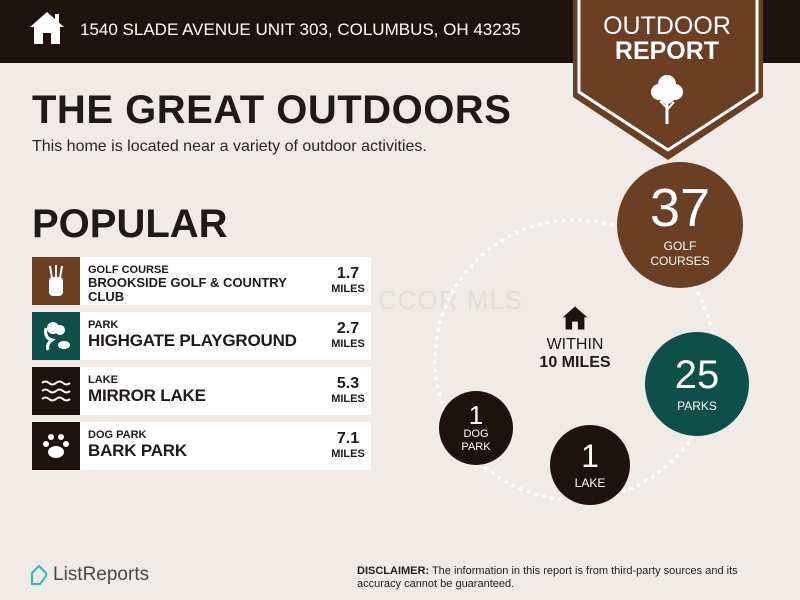 The height and width of the screenshot is (600, 800). Describe the element at coordinates (137, 450) in the screenshot. I see `item-name: BARK PARK` at that location.